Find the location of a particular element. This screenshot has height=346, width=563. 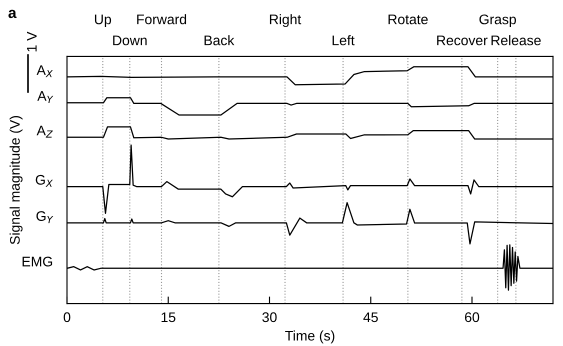

text: 1 V is located at coordinates (32, 42).